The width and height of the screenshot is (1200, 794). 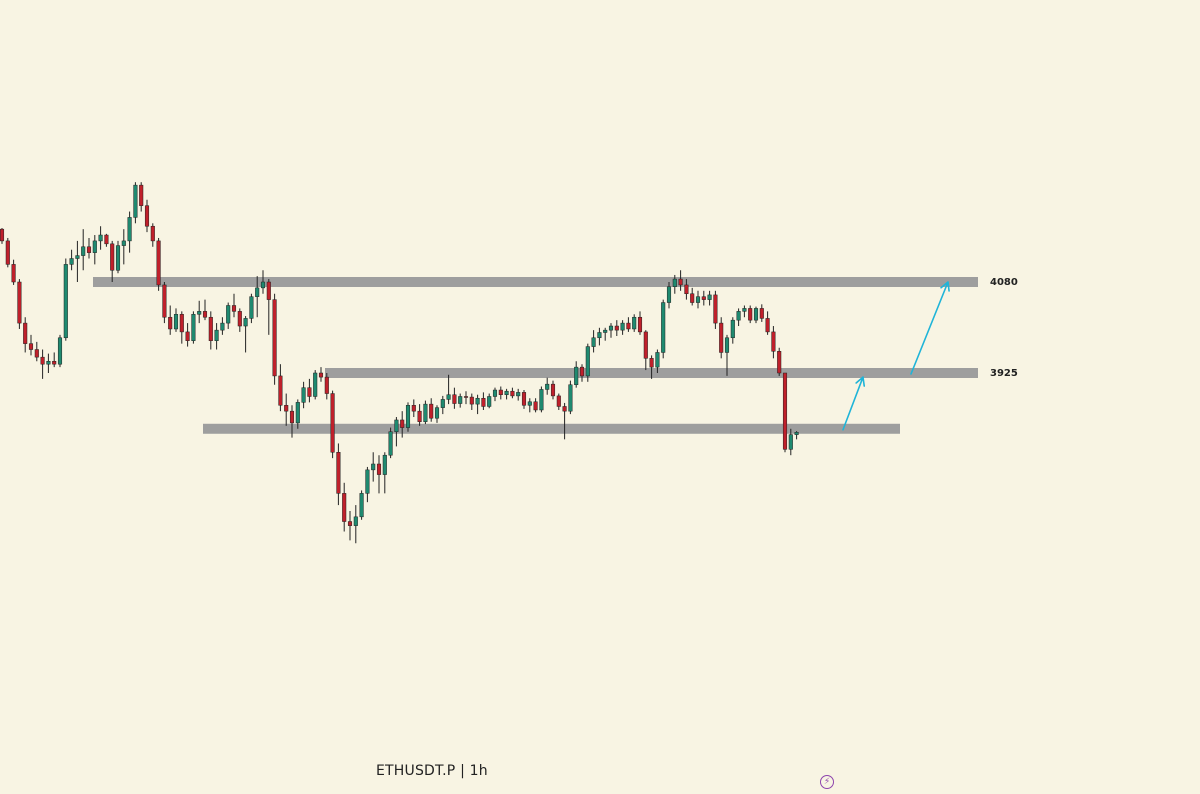 I want to click on projection-arrow-short, so click(x=854, y=403).